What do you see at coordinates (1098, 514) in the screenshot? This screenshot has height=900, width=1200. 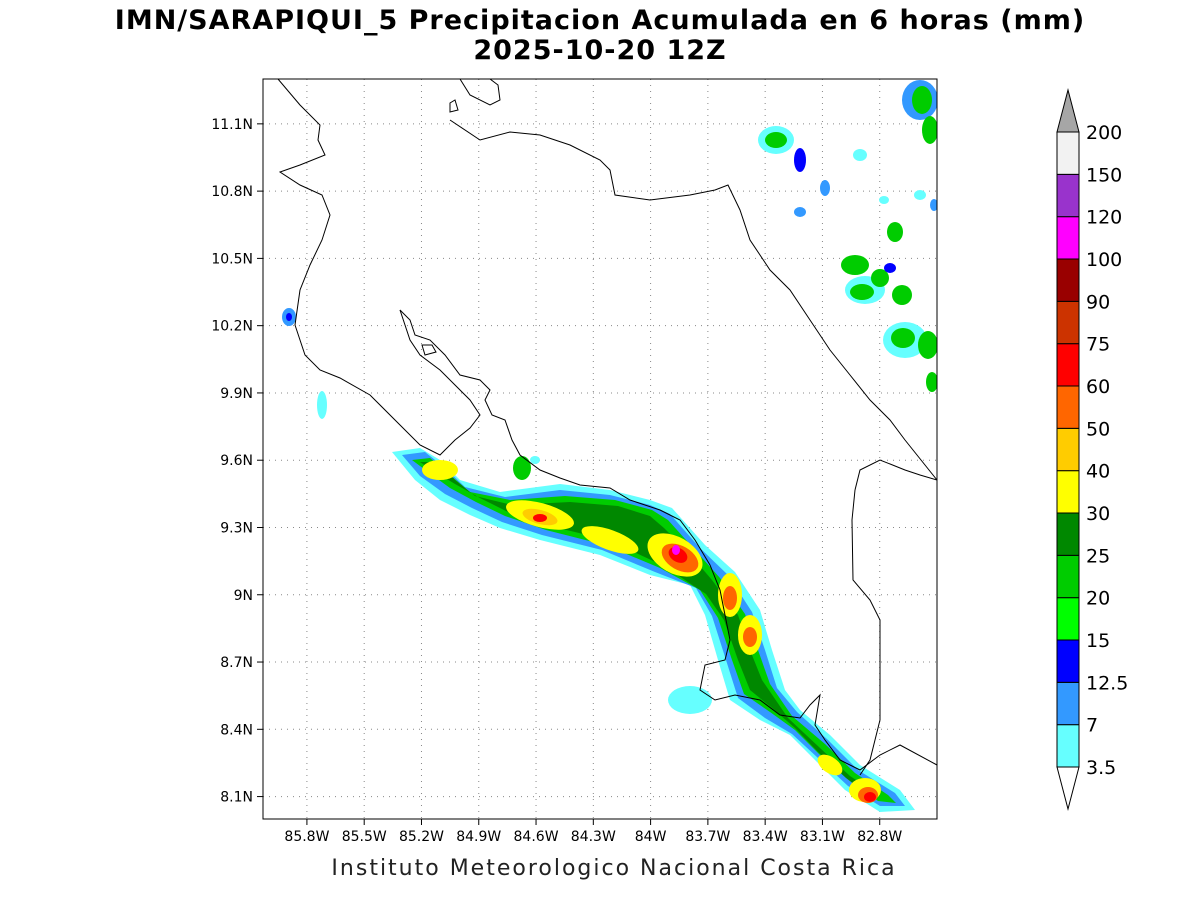 I see `colorbar-label: 30` at bounding box center [1098, 514].